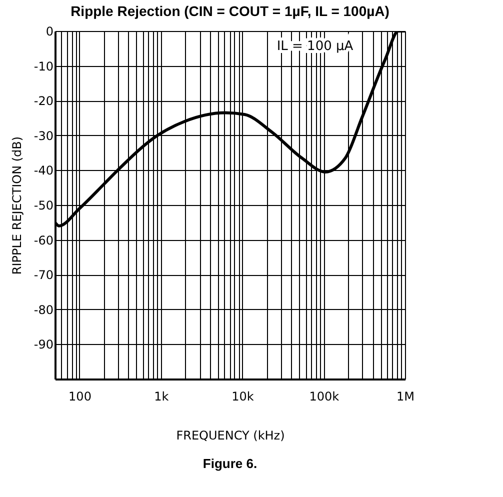  What do you see at coordinates (44, 345) in the screenshot?
I see `y-tick-label: -90` at bounding box center [44, 345].